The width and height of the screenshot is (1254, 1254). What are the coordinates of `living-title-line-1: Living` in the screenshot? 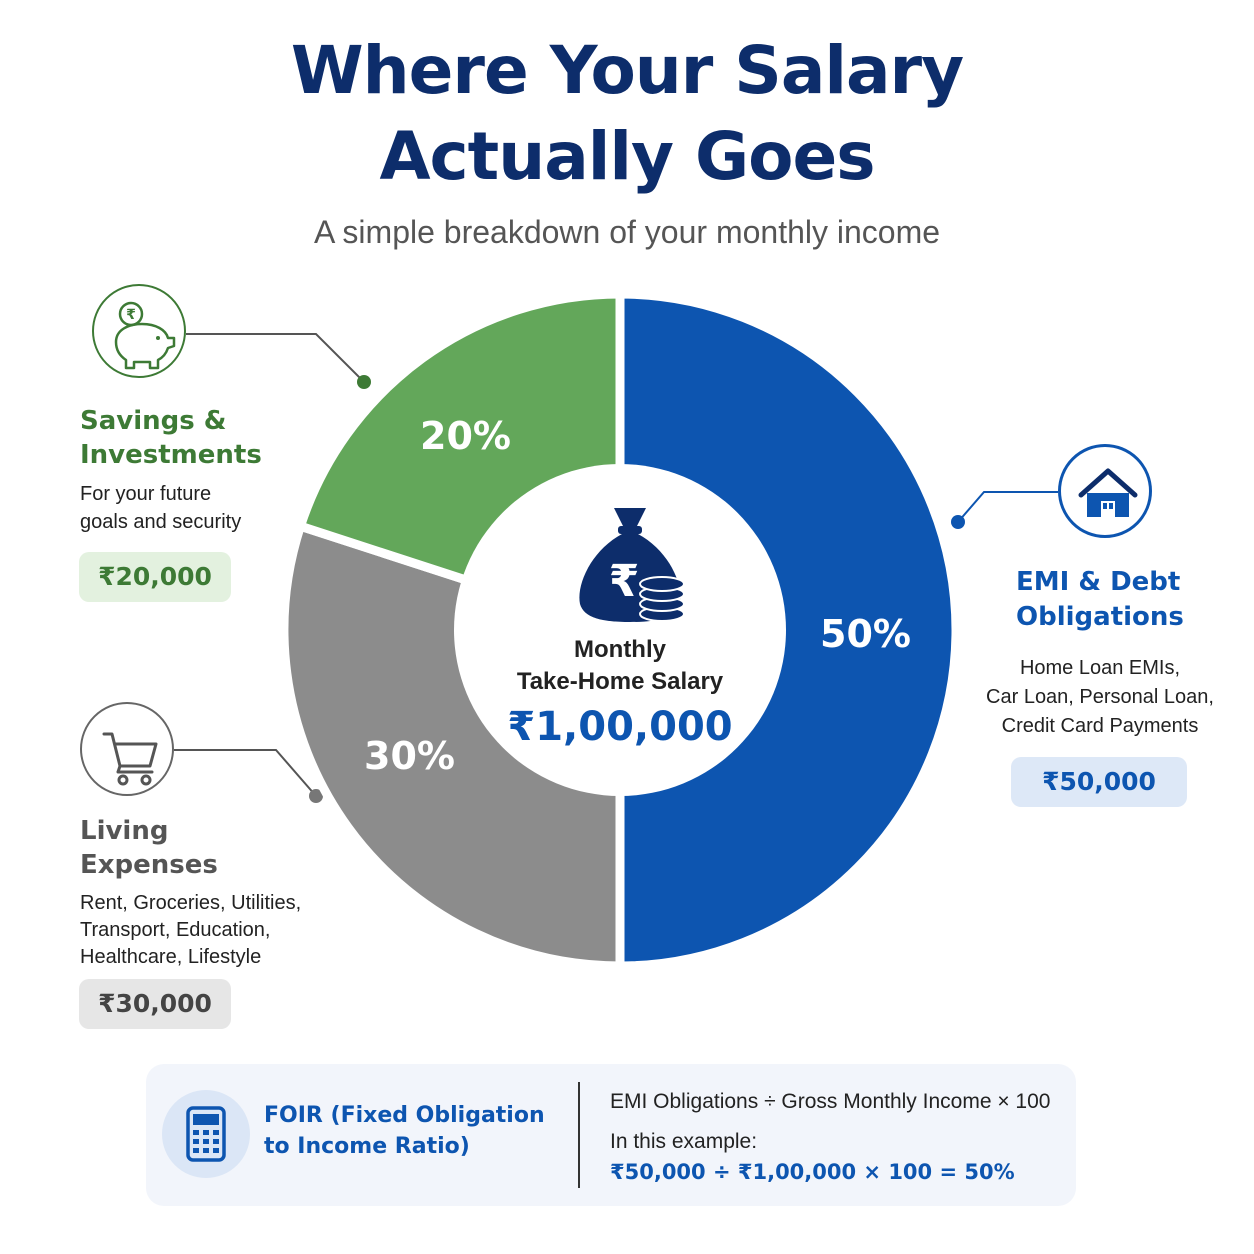 It's located at (124, 831).